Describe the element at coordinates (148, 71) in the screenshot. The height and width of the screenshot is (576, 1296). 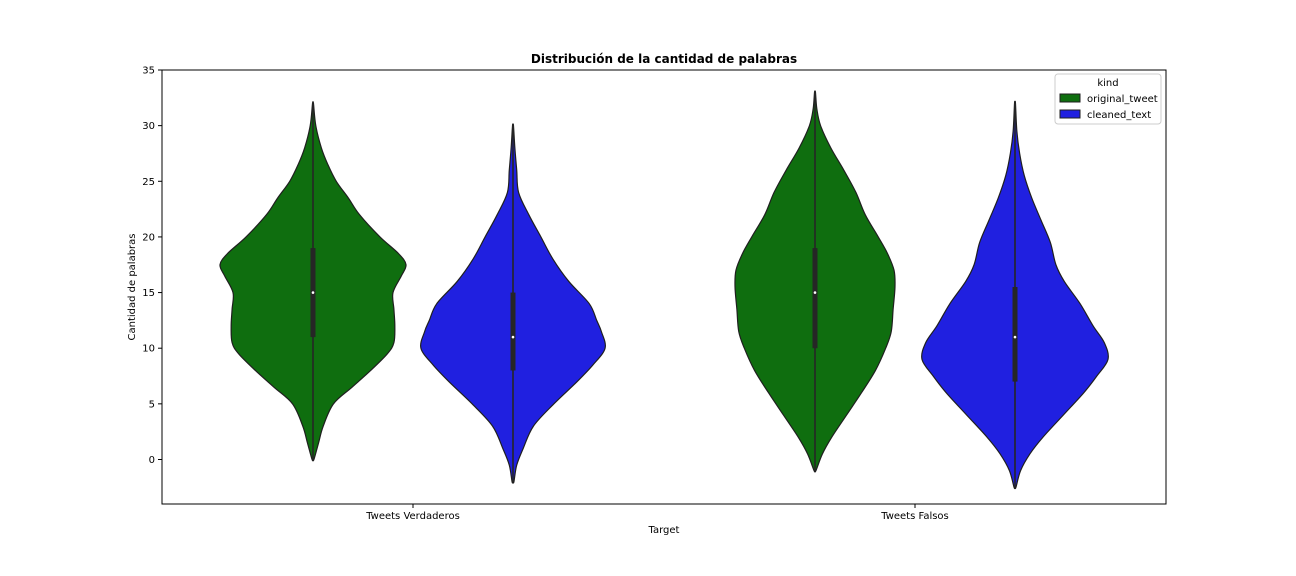
I see `y-tick-label: 35` at that location.